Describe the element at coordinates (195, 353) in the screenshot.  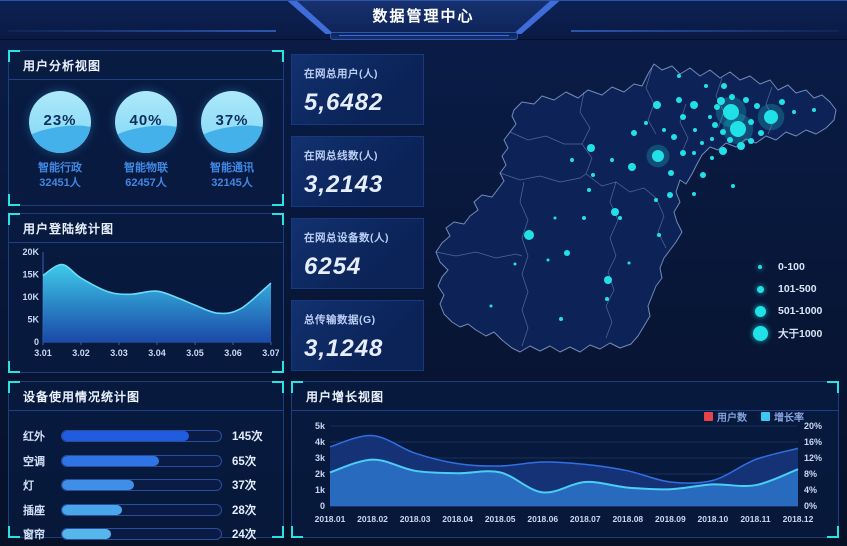
I see `svg-text: 3.05` at that location.